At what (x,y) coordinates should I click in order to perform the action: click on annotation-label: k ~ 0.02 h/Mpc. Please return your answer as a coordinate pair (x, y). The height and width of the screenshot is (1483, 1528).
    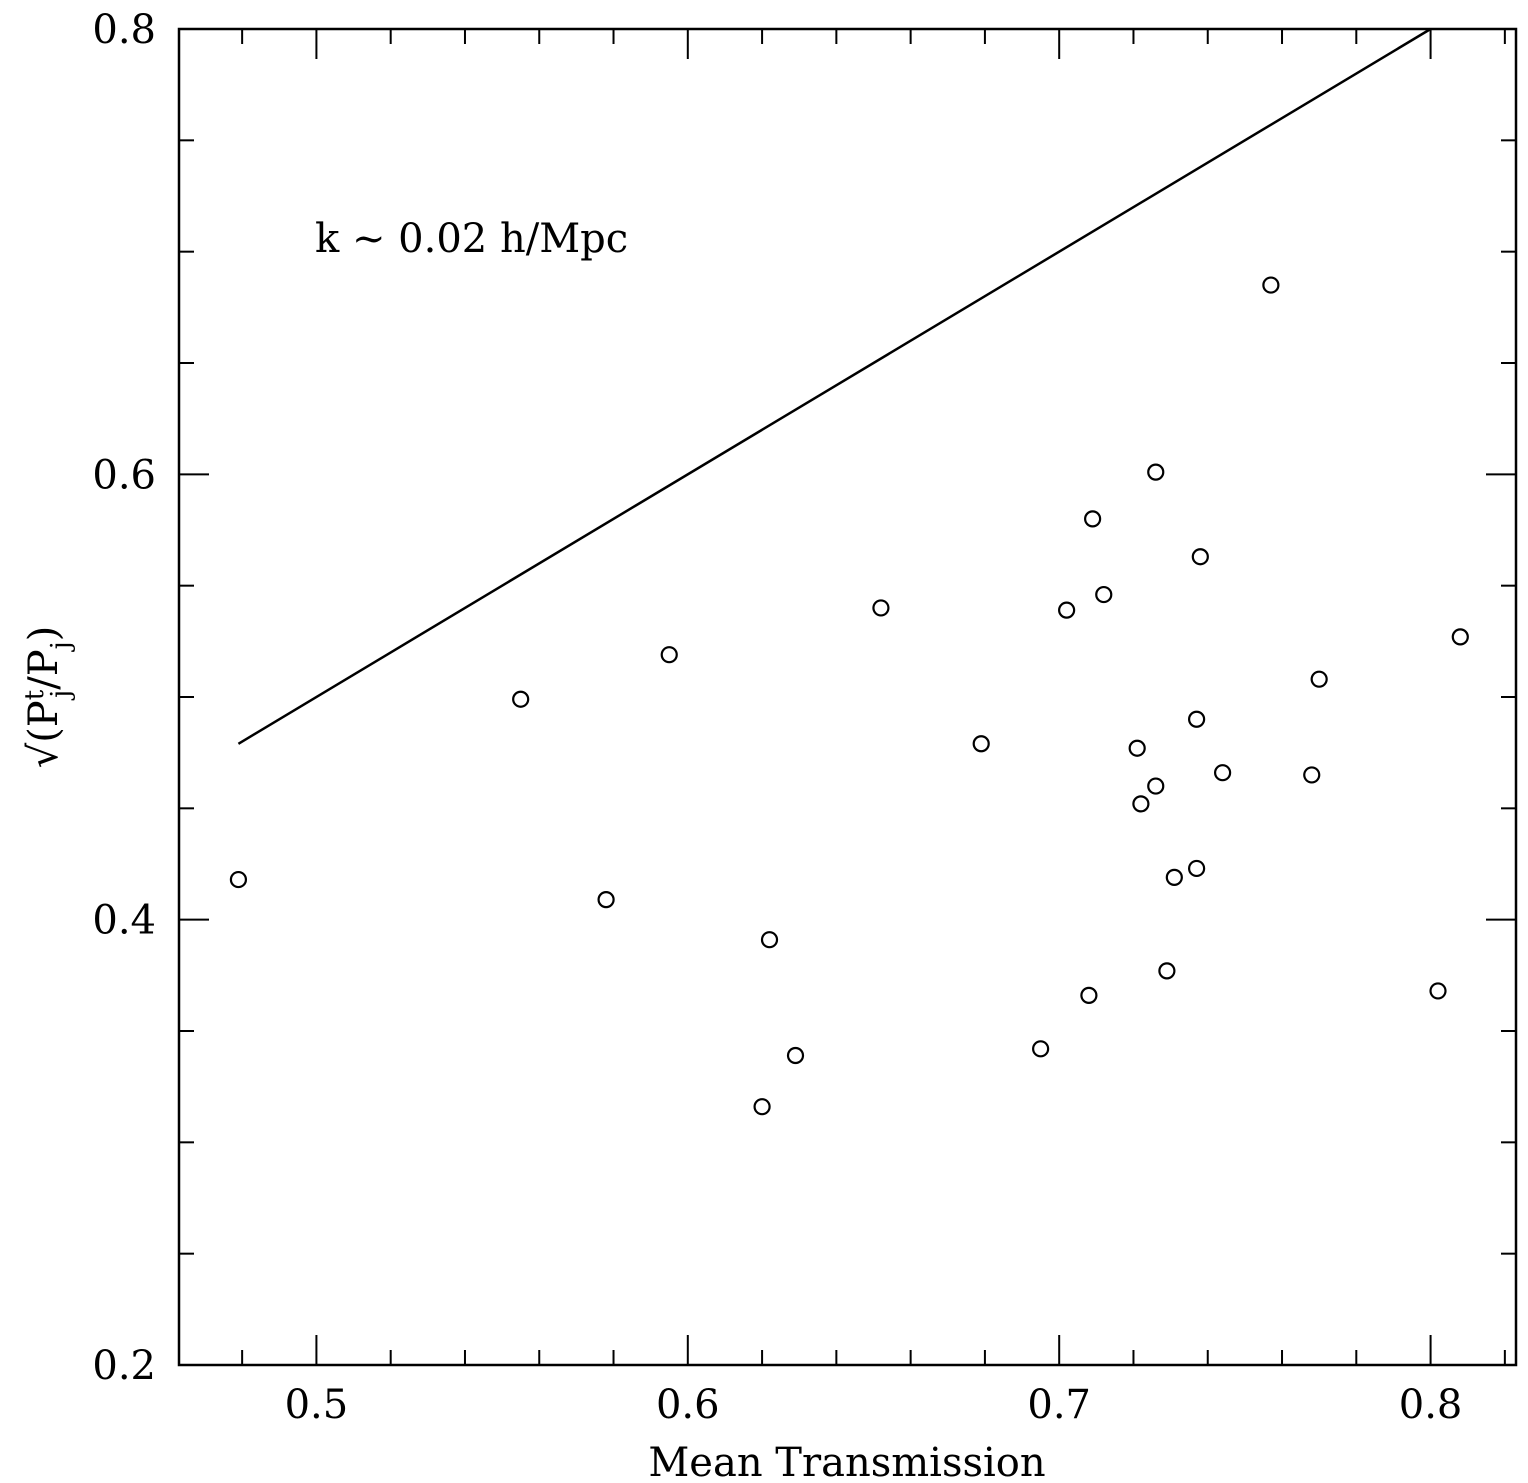
    Looking at the image, I should click on (471, 239).